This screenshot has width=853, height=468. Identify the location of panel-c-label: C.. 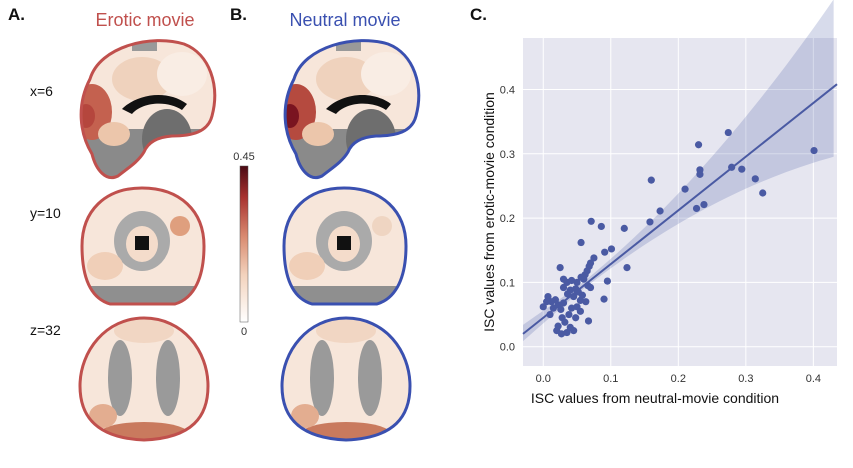
(478, 14).